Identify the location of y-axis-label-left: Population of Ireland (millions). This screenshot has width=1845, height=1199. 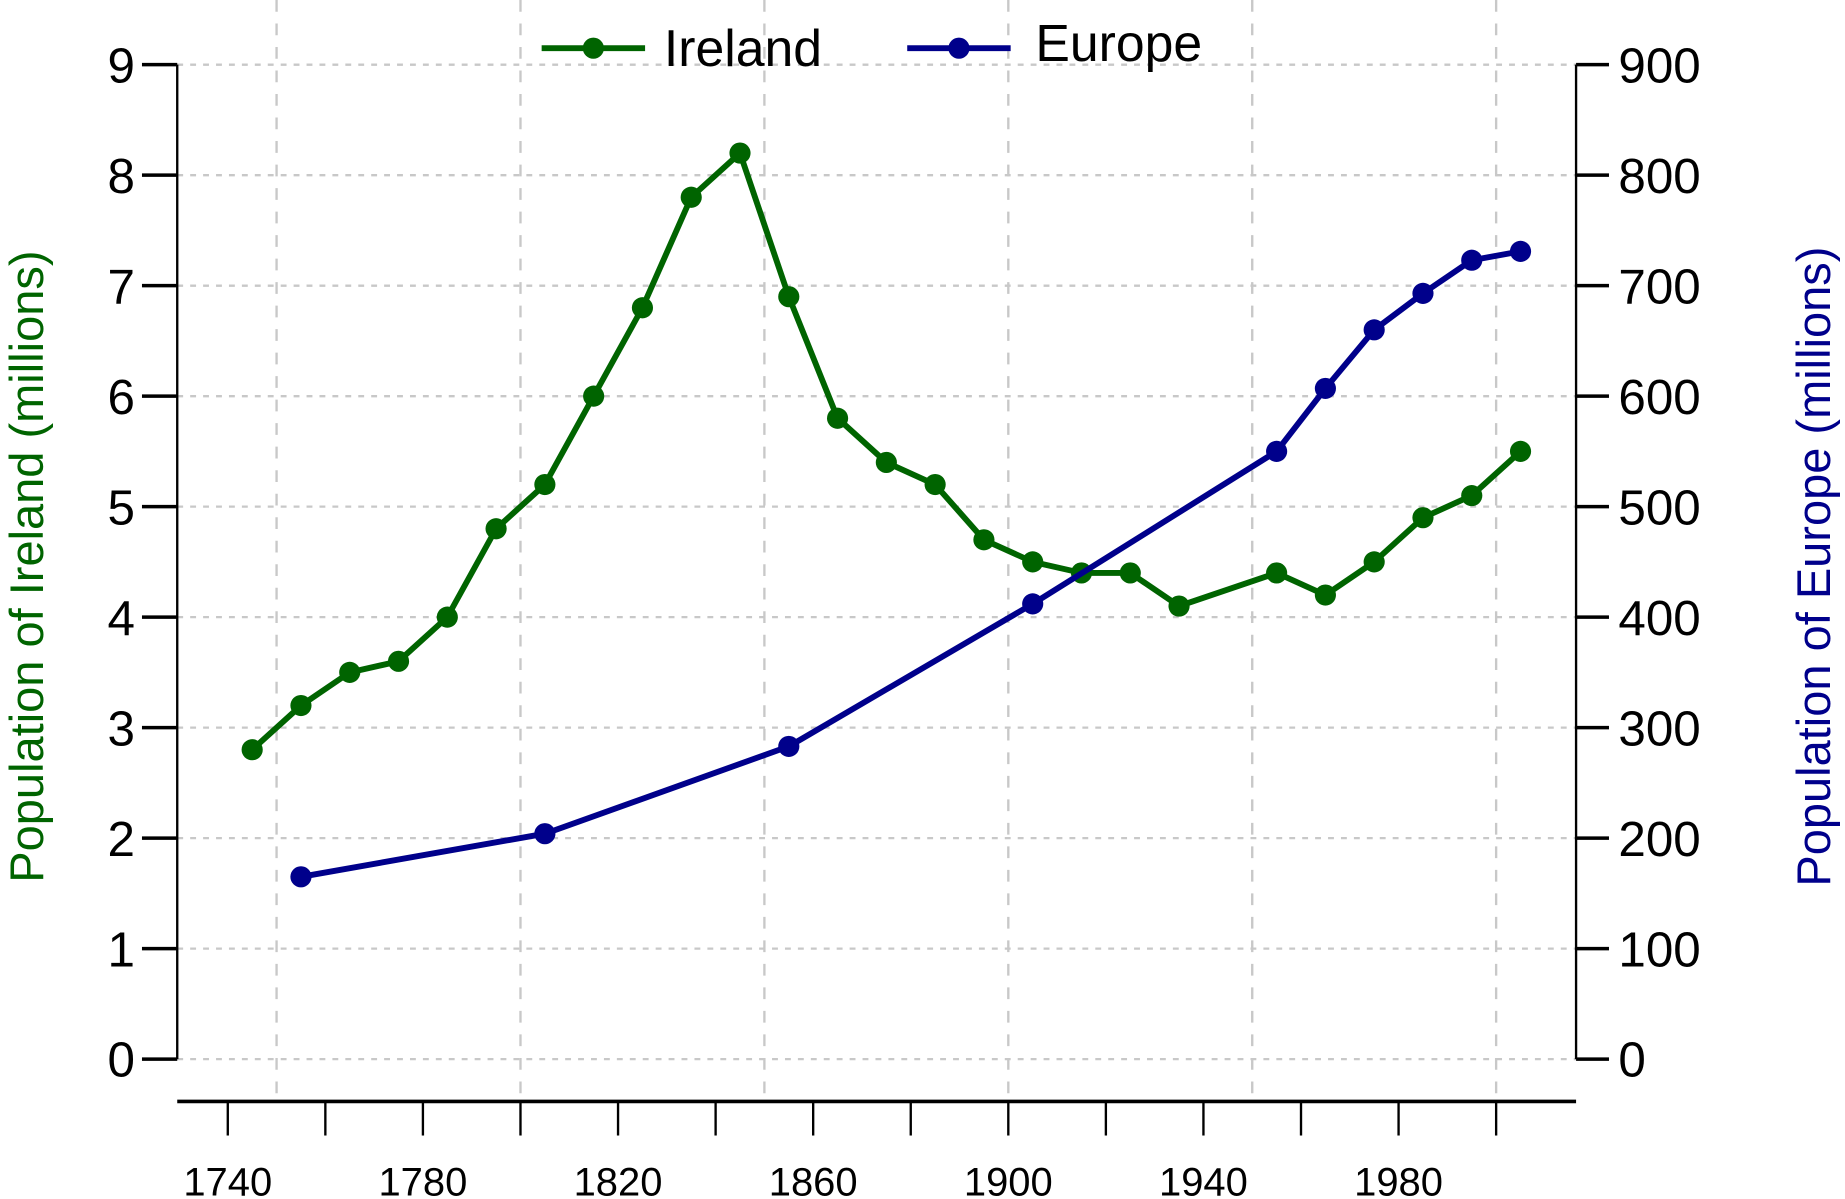
(26, 566).